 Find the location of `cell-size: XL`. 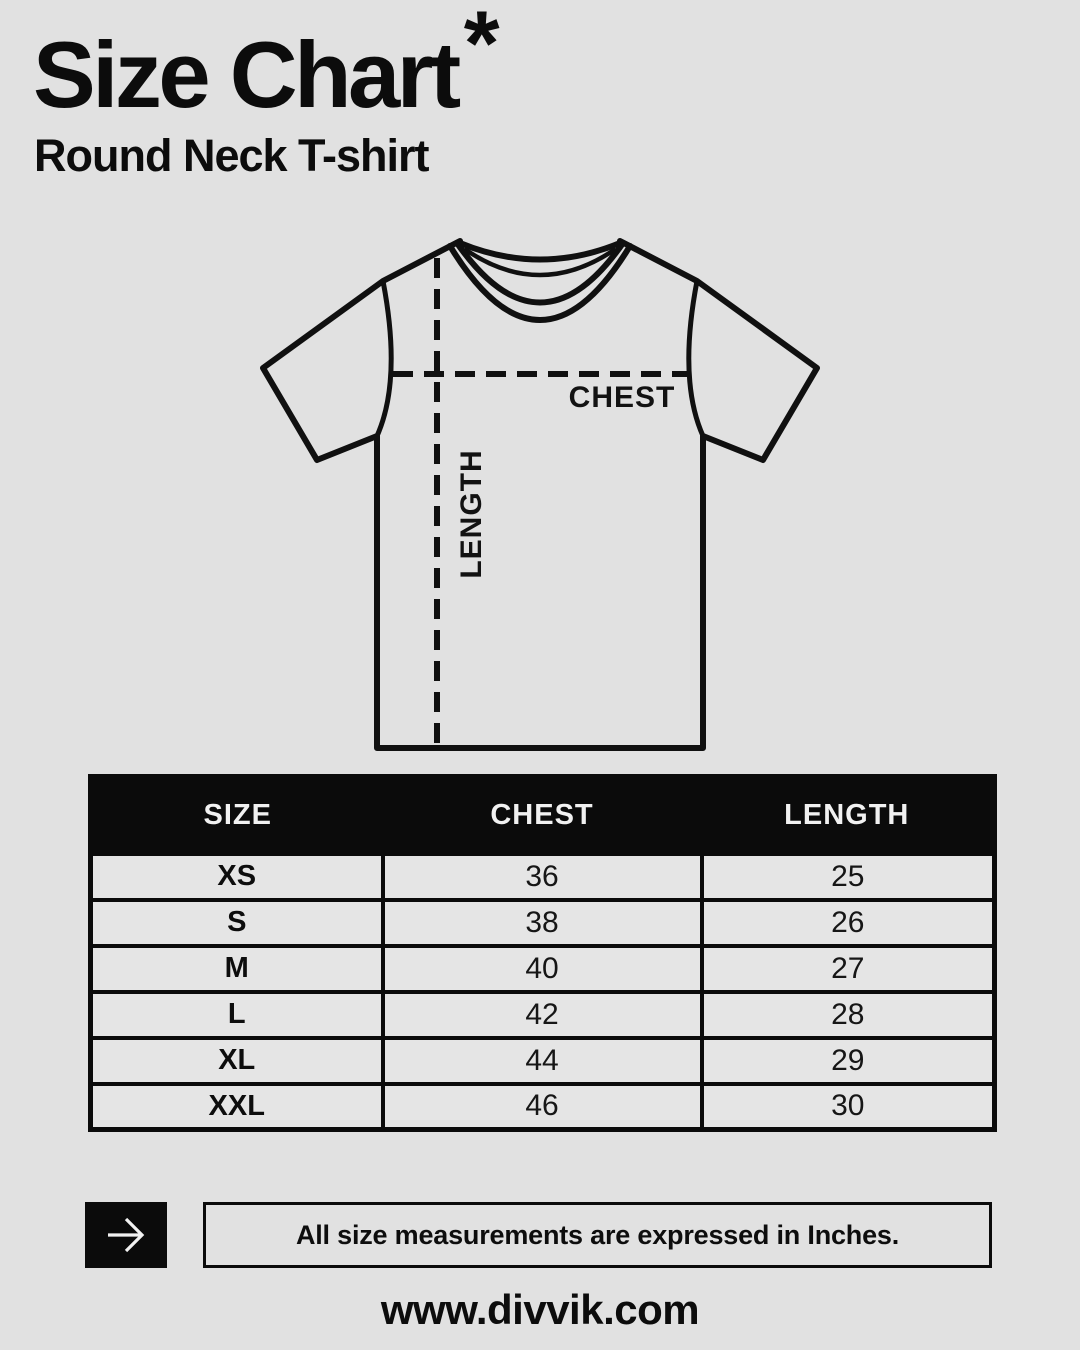

cell-size: XL is located at coordinates (236, 1060).